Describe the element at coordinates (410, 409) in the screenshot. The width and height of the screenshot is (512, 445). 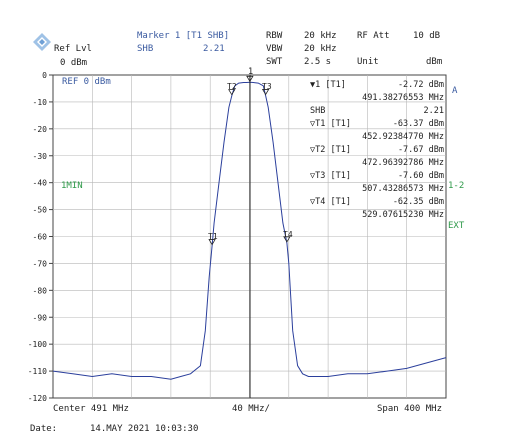
I see `span: Span 400 MHz` at that location.